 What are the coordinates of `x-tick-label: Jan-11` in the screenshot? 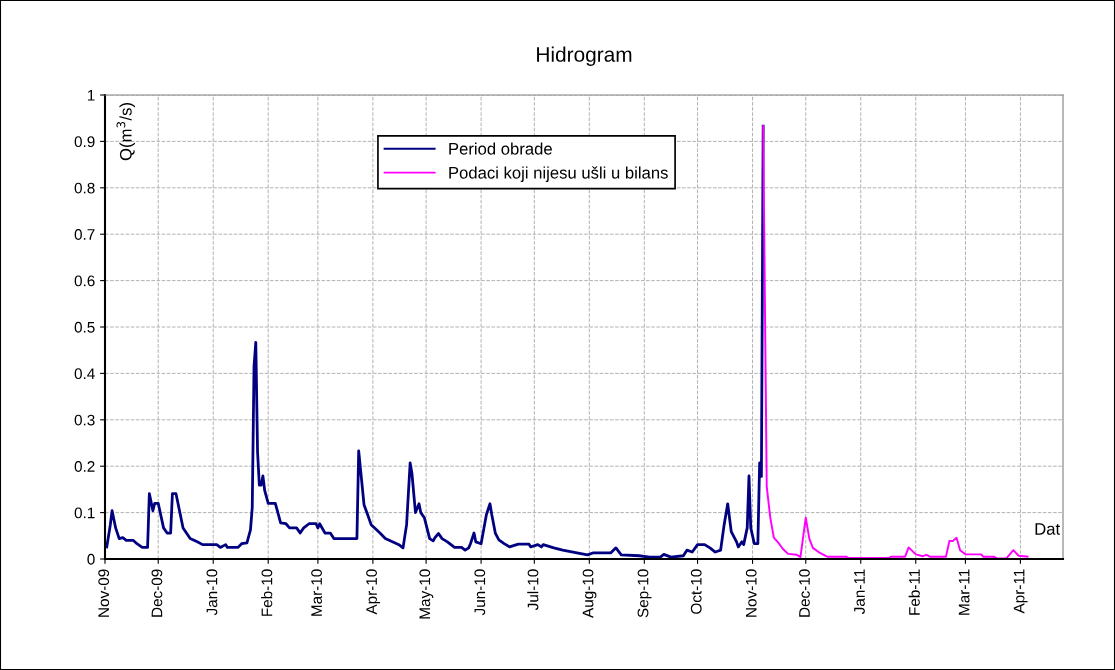 It's located at (859, 592).